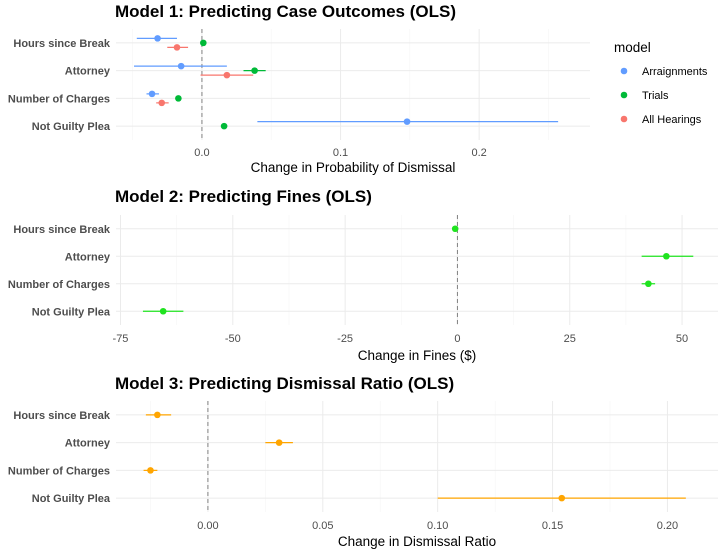 Image resolution: width=720 pixels, height=551 pixels. Describe the element at coordinates (655, 96) in the screenshot. I see `legend-label: Trials` at that location.